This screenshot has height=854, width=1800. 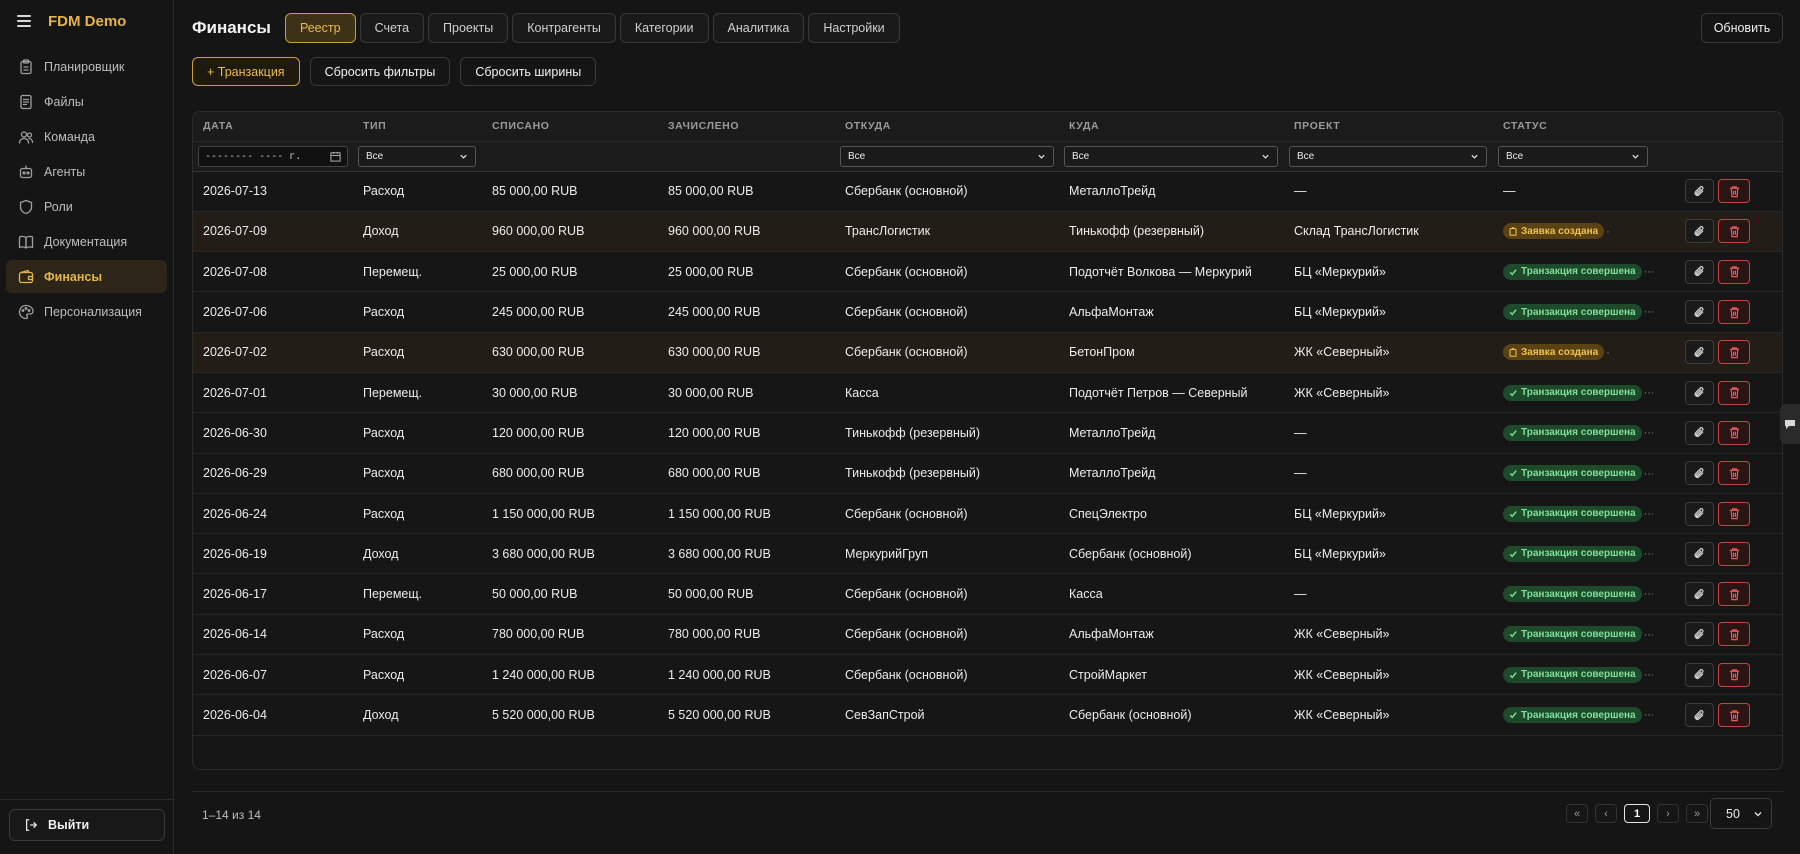 What do you see at coordinates (758, 28) in the screenshot?
I see `tab-5: Аналитика` at bounding box center [758, 28].